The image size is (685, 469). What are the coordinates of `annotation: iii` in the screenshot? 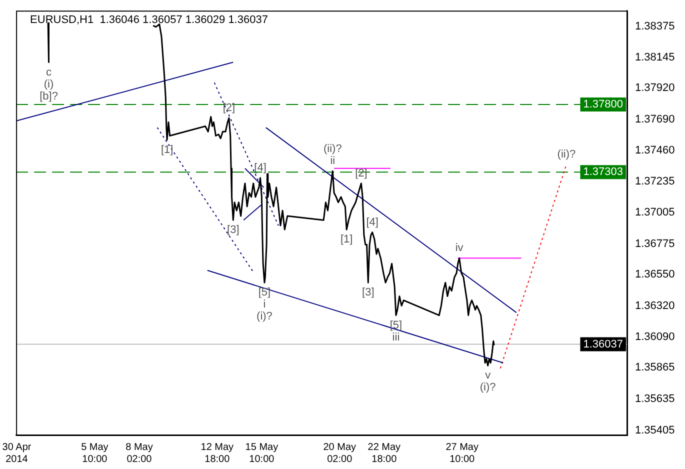 It's located at (396, 337).